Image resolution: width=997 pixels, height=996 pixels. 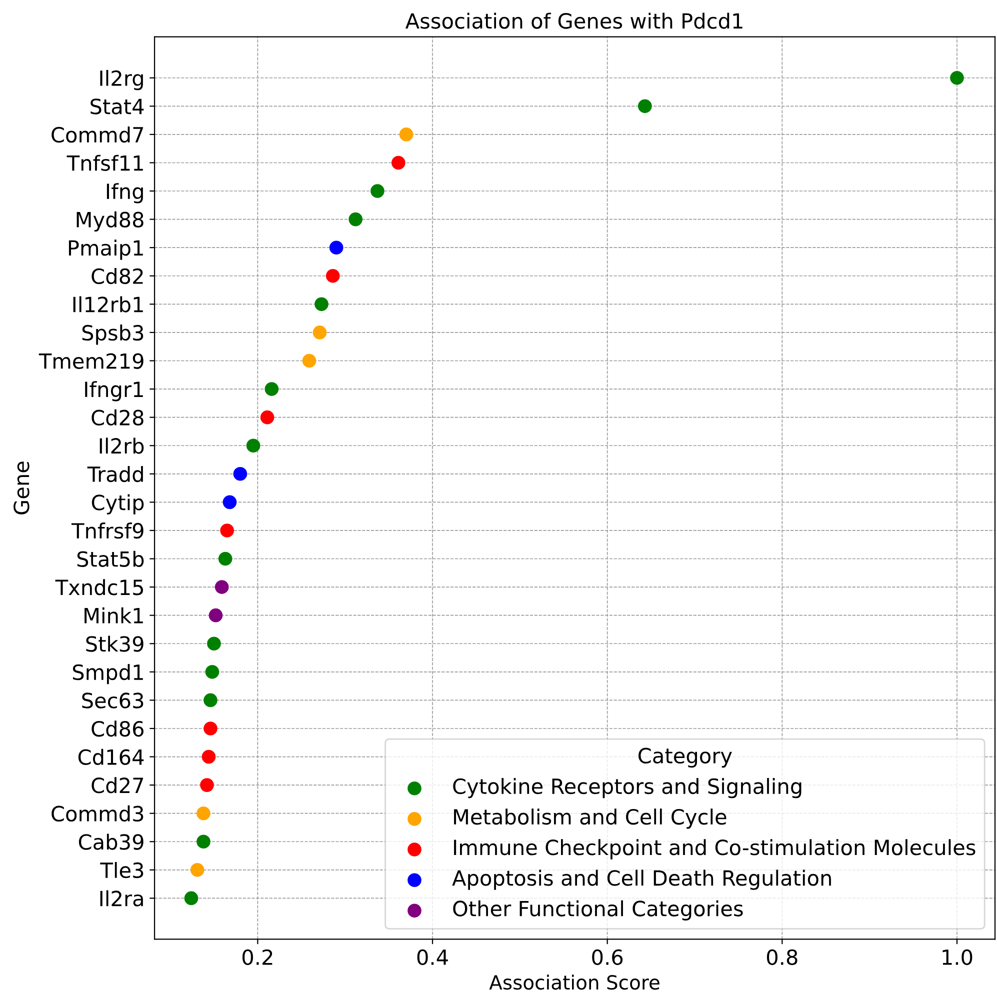 I want to click on y-tick-label: Cd27, so click(x=118, y=785).